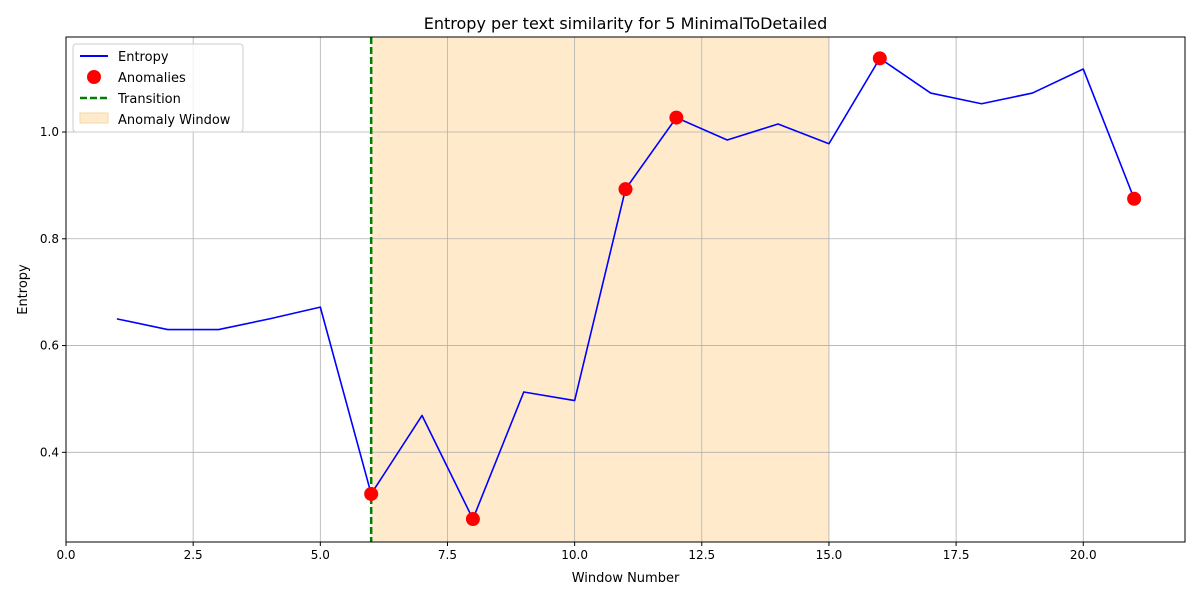 The width and height of the screenshot is (1200, 600). I want to click on x-axis-label: Window Number, so click(626, 578).